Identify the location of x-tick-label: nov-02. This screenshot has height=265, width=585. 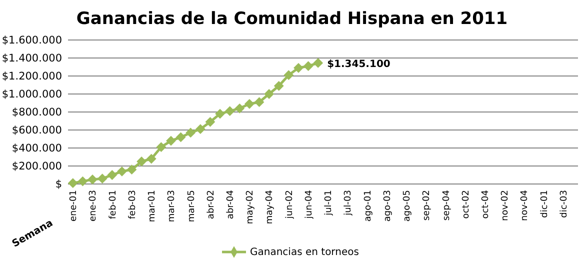
(505, 205).